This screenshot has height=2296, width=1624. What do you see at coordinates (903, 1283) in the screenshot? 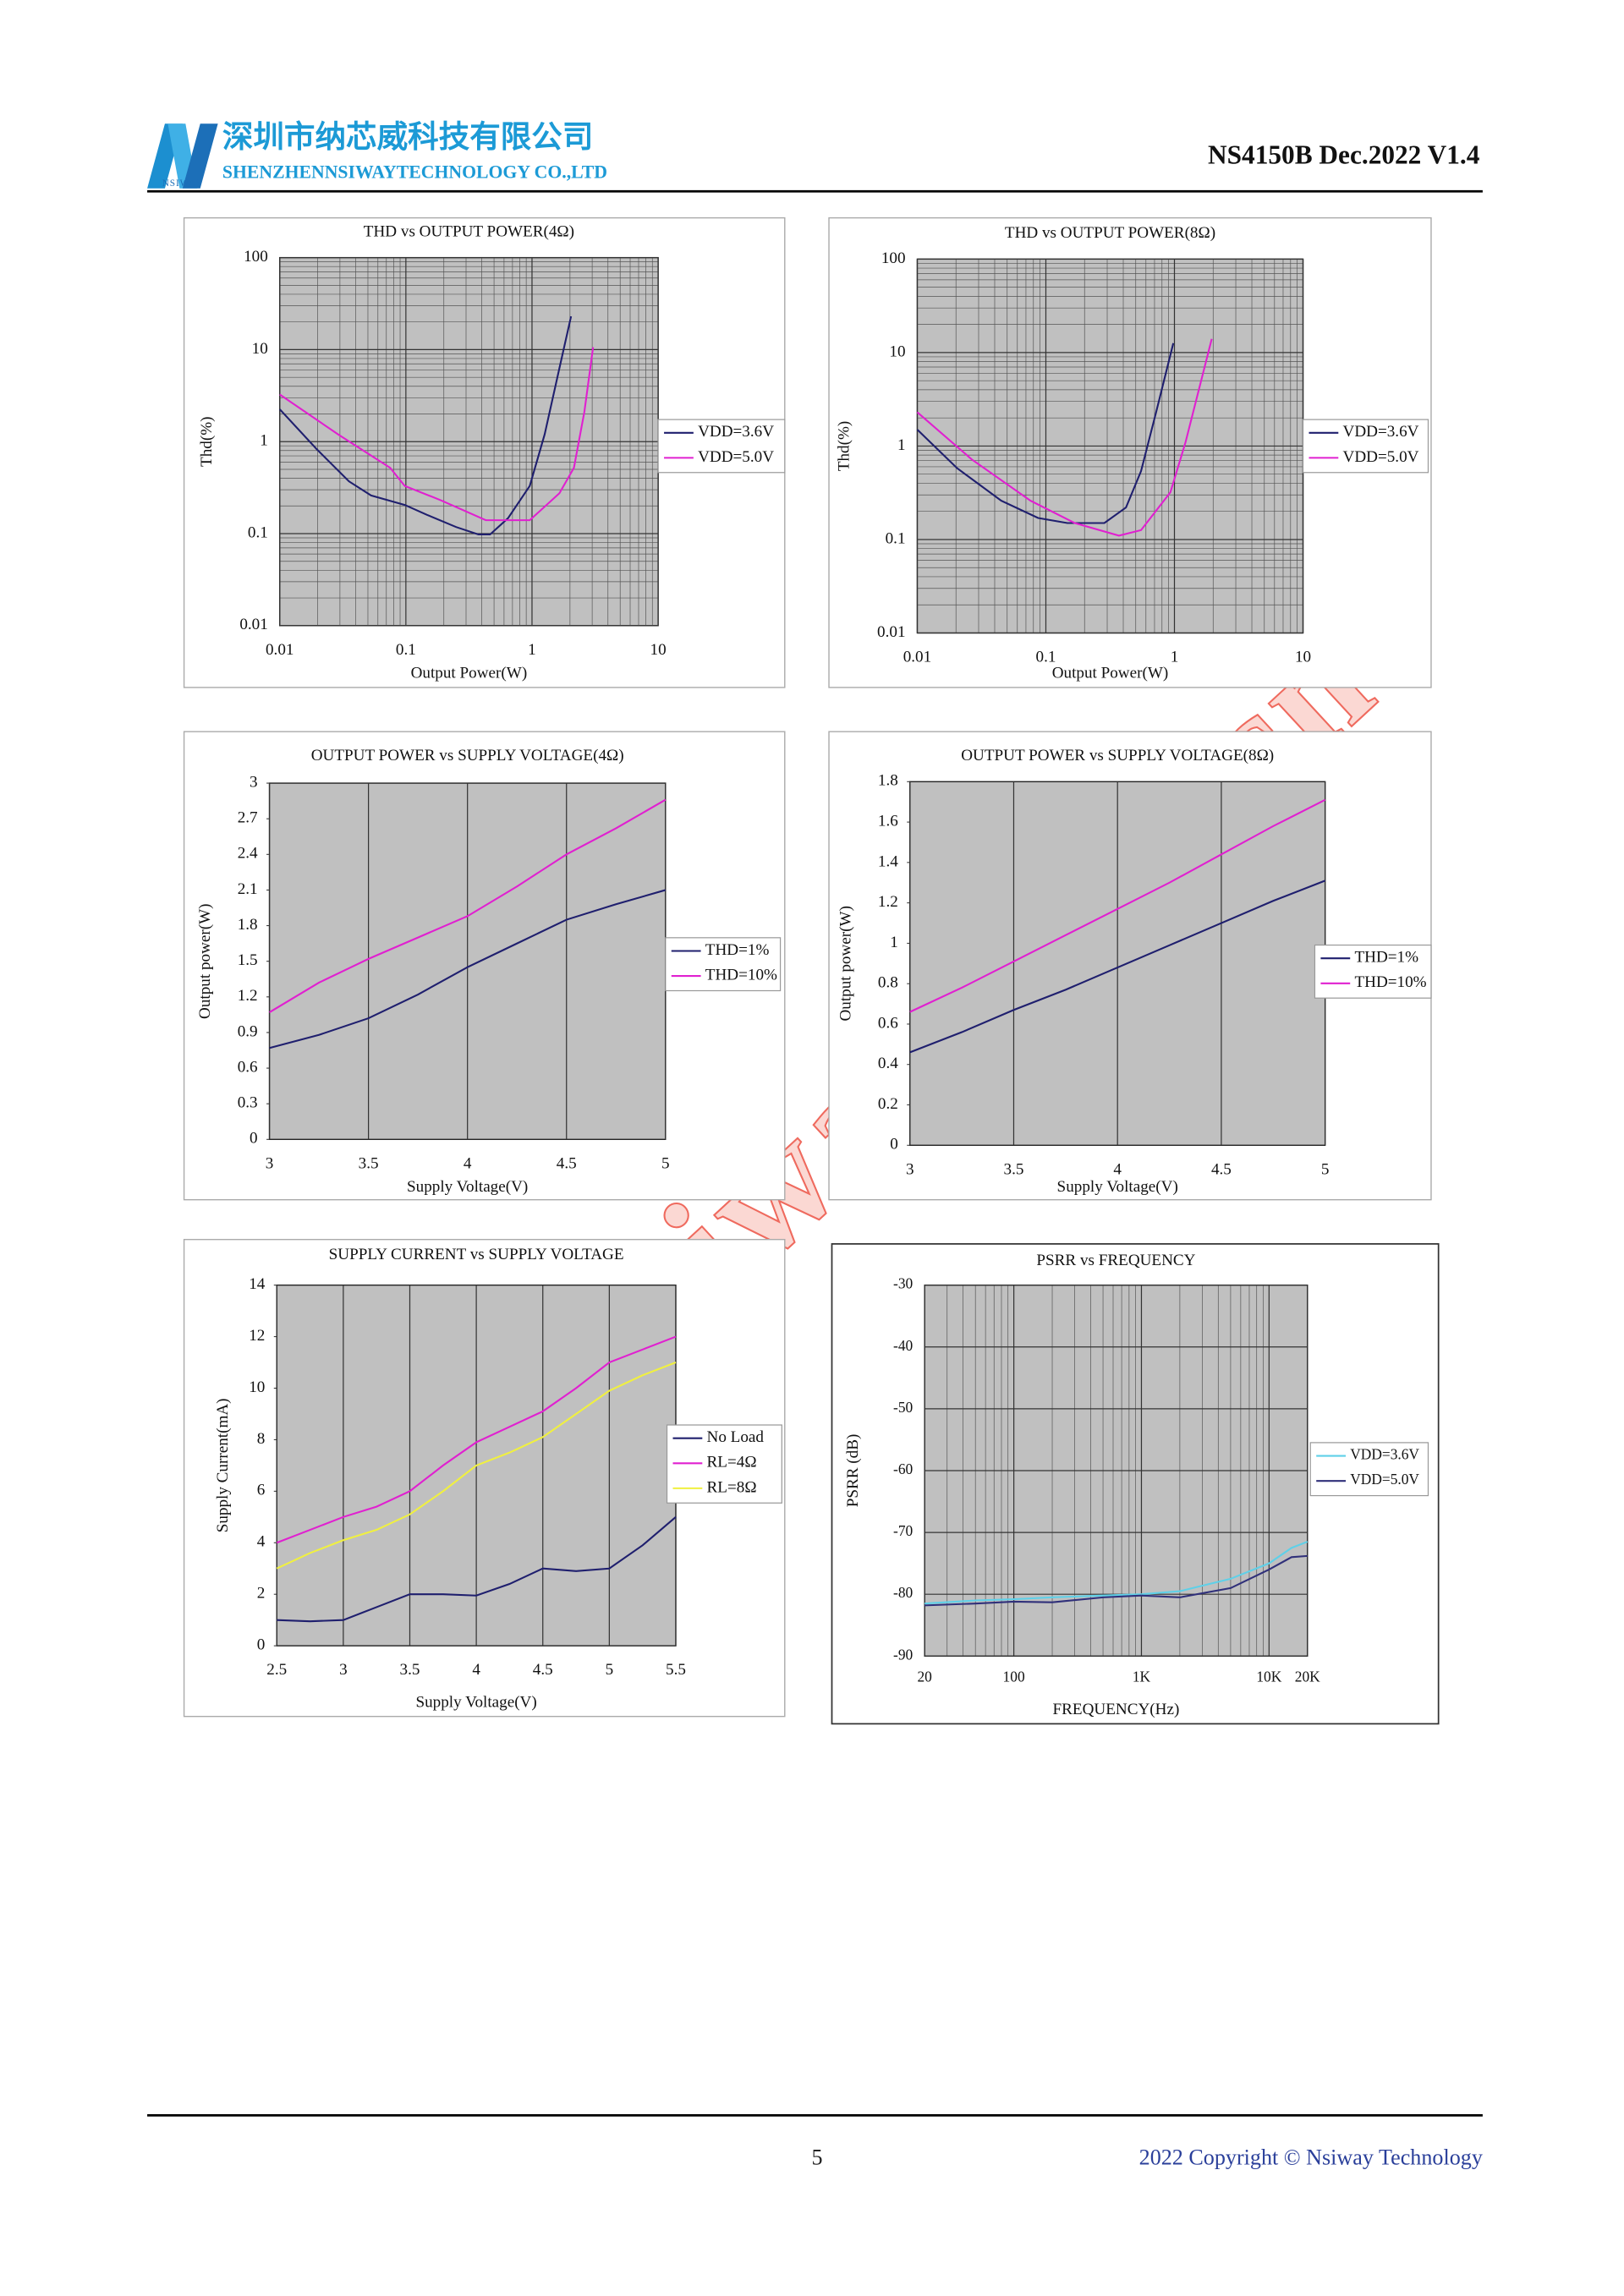
I see `y-tick-label: -30` at bounding box center [903, 1283].